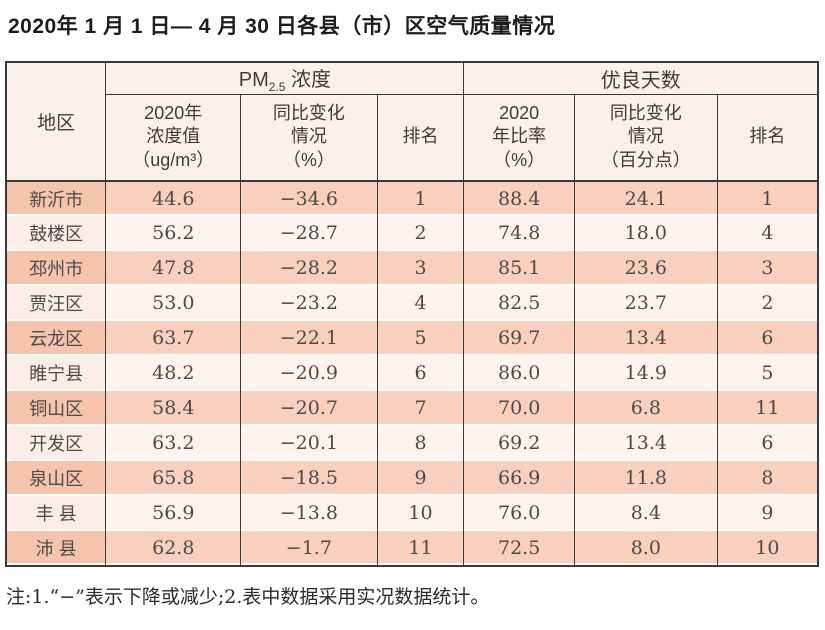  What do you see at coordinates (309, 268) in the screenshot?
I see `pm-change-cell: −28.2` at bounding box center [309, 268].